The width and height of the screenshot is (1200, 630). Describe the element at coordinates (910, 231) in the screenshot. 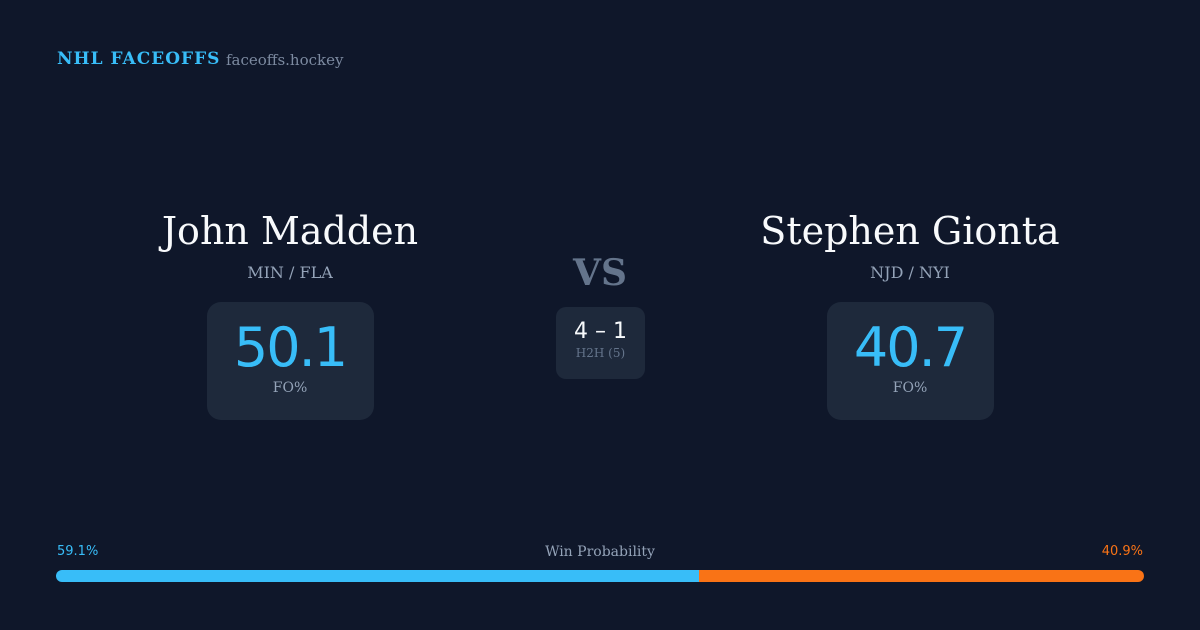

I see `player-2-name: Stephen Gionta` at that location.